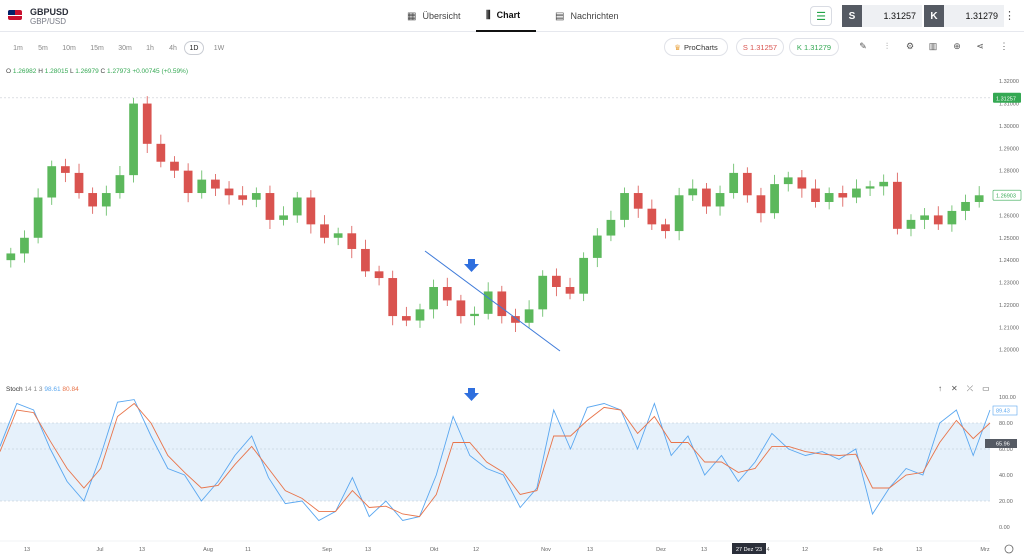  I want to click on price-axis-tick: 1.25000, so click(1009, 239).